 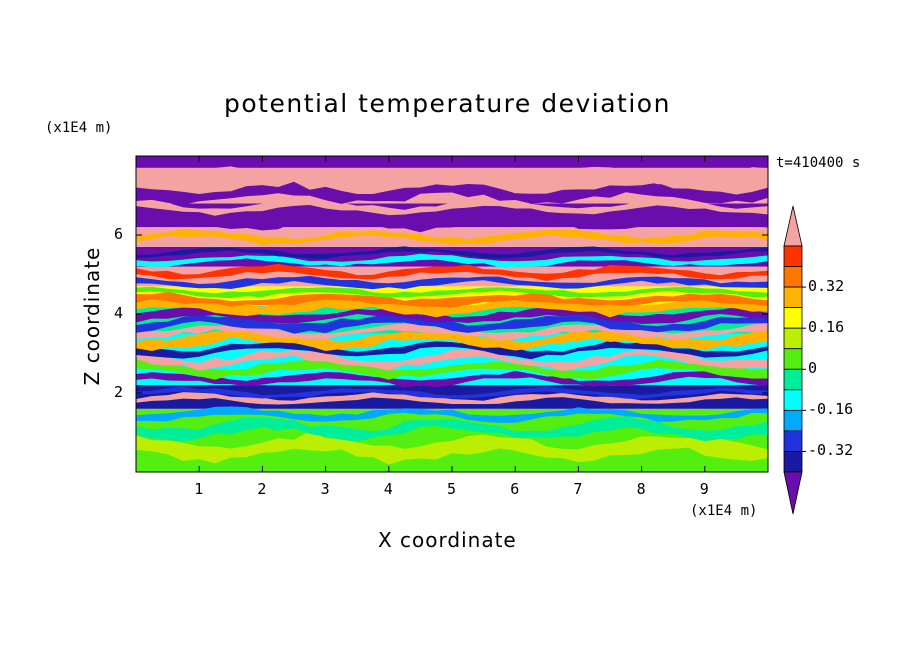 I want to click on chart-title: potential temperature deviation, so click(x=447, y=103).